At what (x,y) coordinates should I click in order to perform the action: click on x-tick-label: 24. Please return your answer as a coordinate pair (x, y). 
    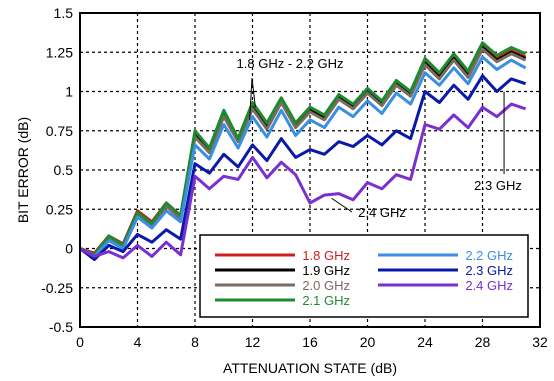
    Looking at the image, I should click on (425, 342).